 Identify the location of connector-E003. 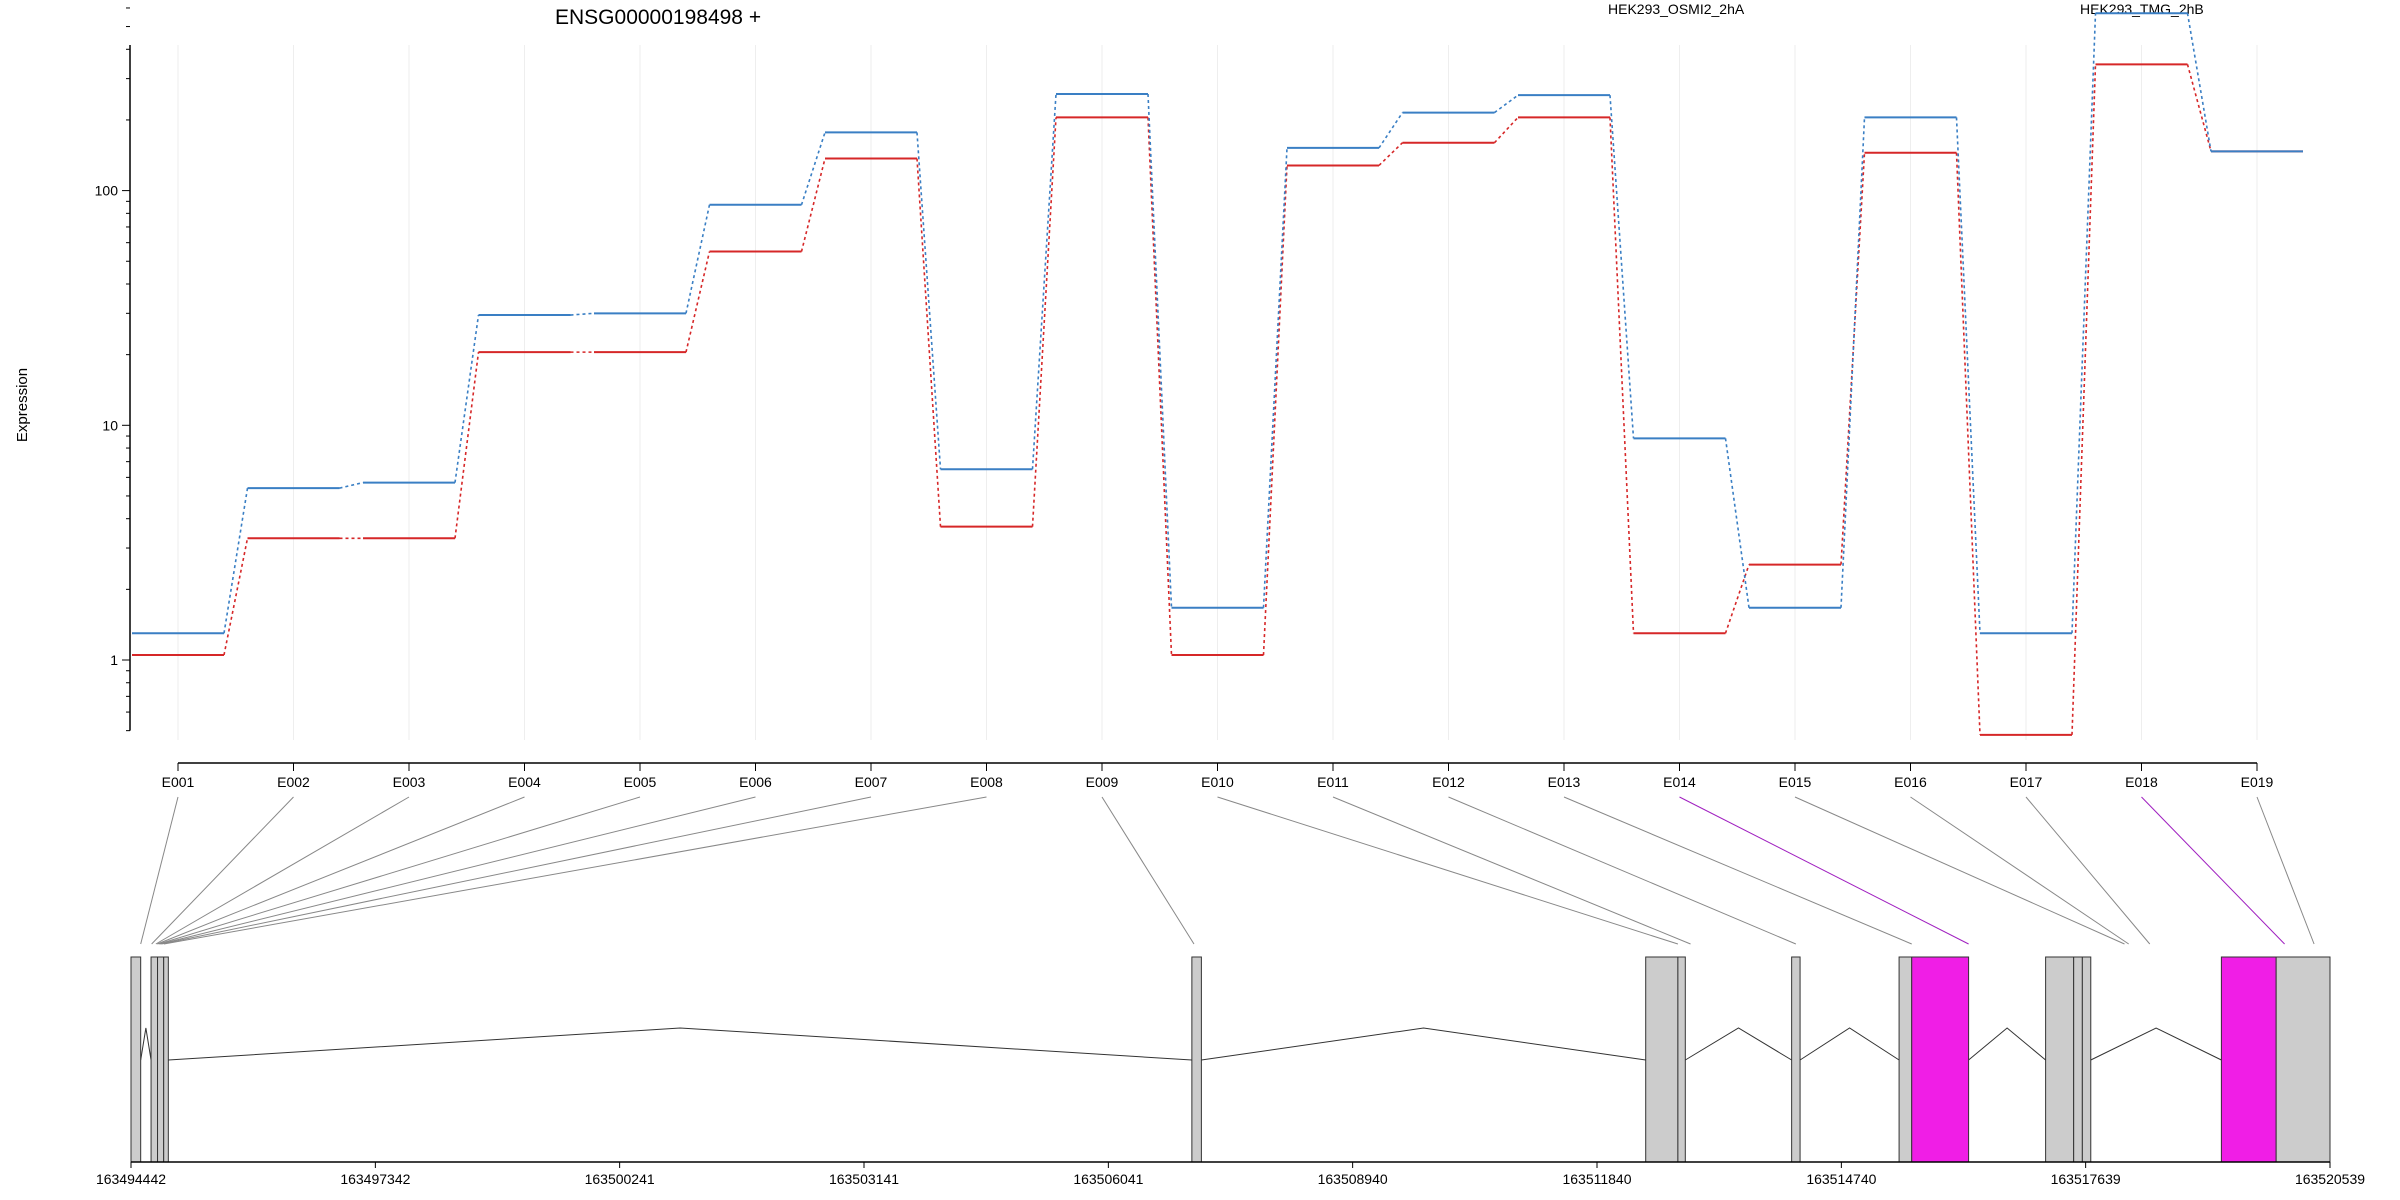
(467, 398).